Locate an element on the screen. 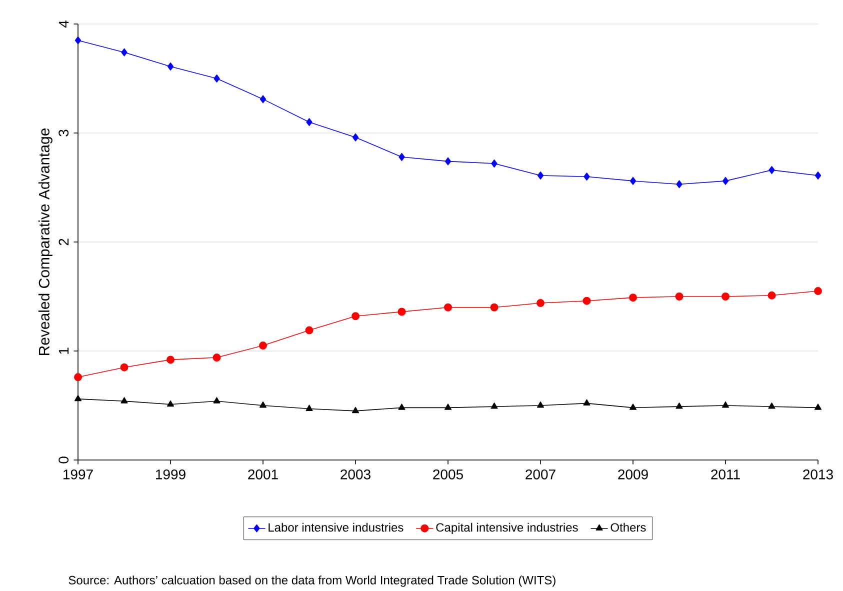 The height and width of the screenshot is (591, 843). x-tick-label: 2013 is located at coordinates (818, 474).